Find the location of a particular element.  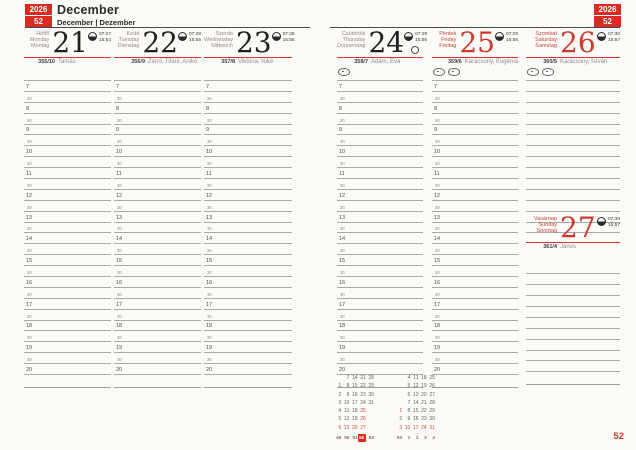

day-of-year: 358/7 is located at coordinates (361, 62).